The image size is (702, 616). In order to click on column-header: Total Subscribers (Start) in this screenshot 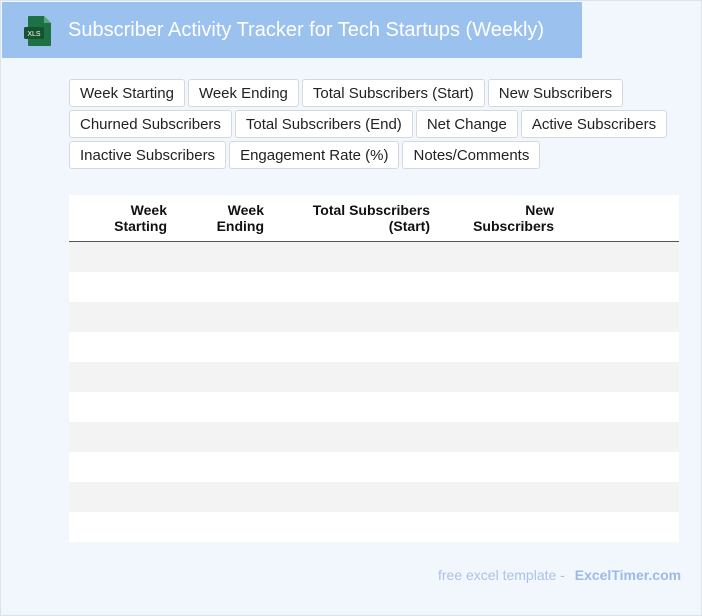, I will do `click(347, 218)`.